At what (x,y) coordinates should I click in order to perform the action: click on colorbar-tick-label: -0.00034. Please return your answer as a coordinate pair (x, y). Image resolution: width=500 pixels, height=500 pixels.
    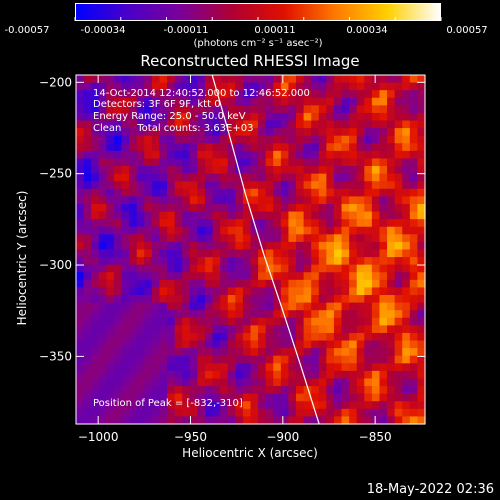
    Looking at the image, I should click on (103, 30).